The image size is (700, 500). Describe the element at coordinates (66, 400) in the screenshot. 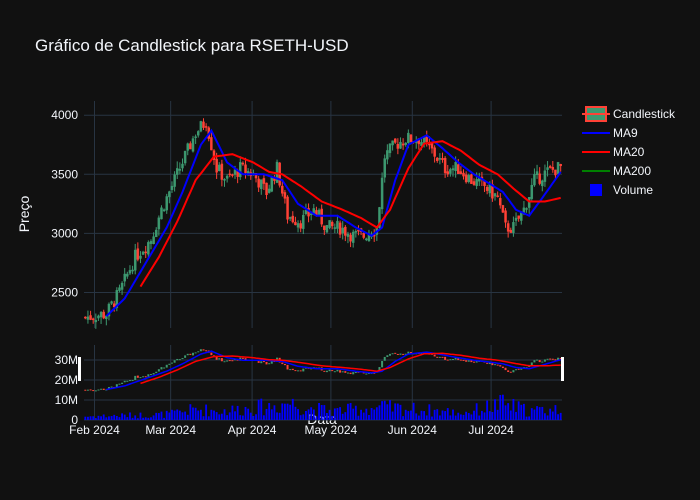

I see `volume-tick-label: 10M` at that location.